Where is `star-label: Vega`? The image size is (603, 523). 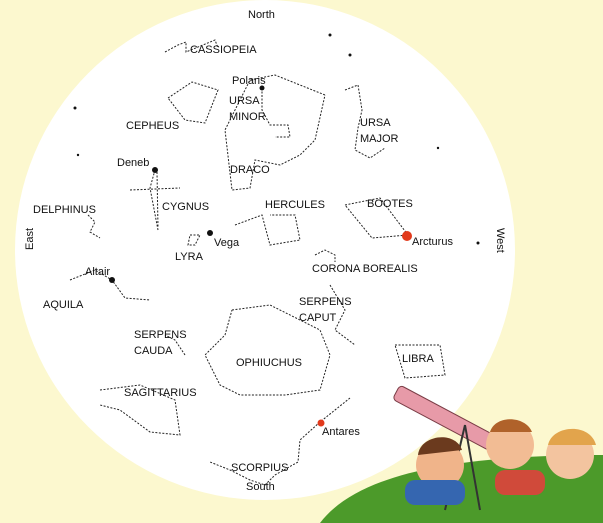 star-label: Vega is located at coordinates (227, 243).